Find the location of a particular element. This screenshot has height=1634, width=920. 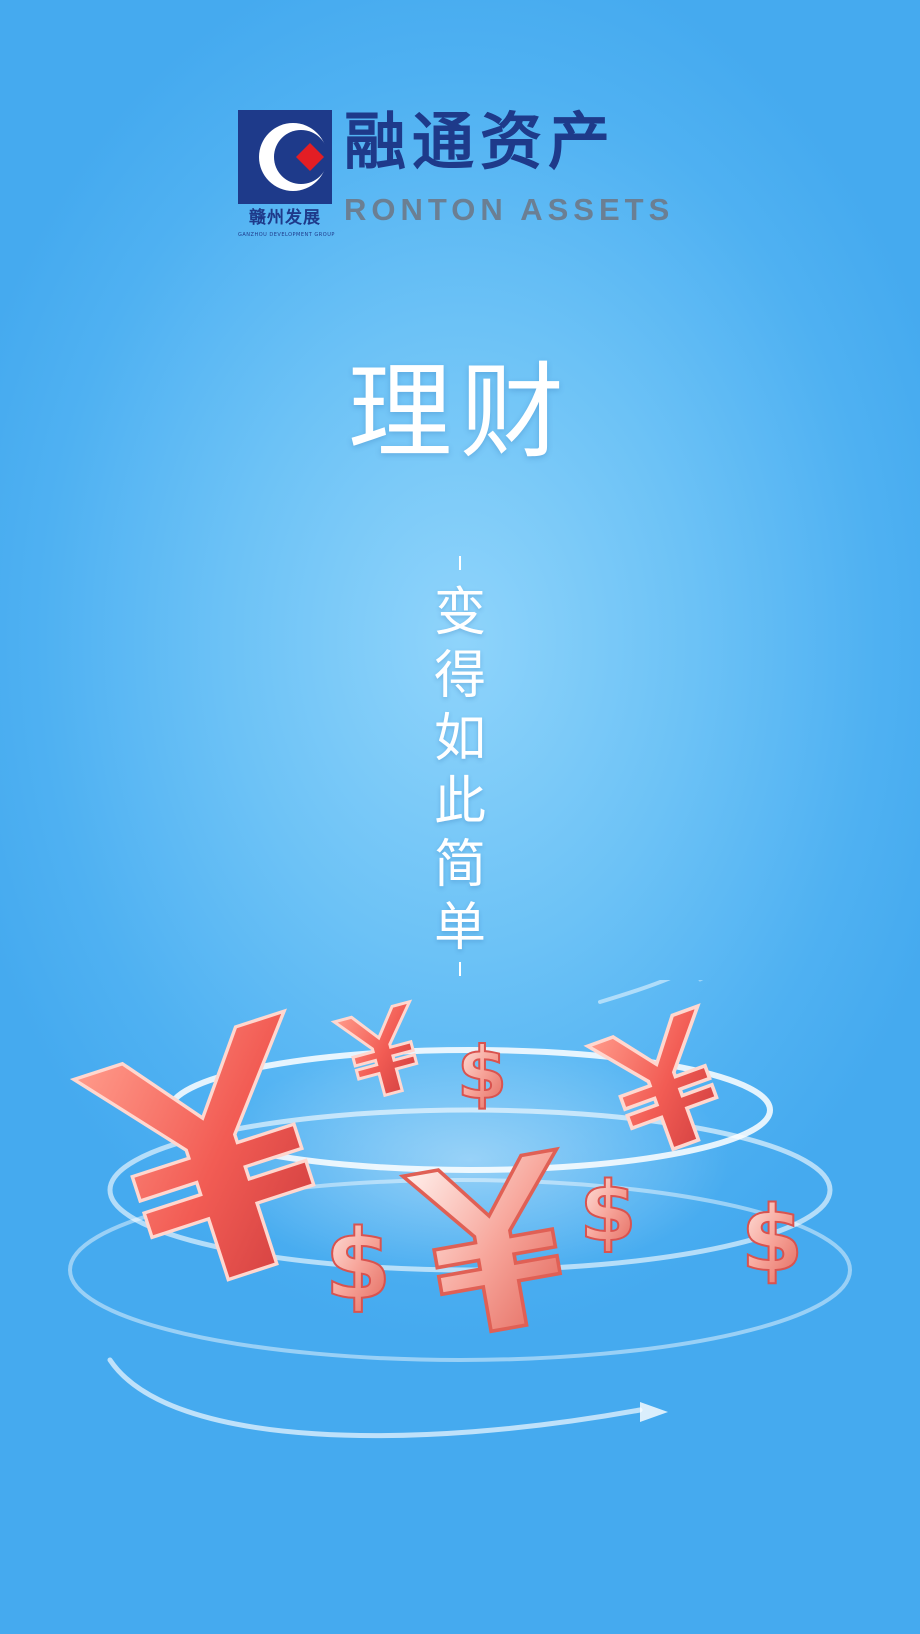

parent-company-cn: 赣州发展 is located at coordinates (285, 218).